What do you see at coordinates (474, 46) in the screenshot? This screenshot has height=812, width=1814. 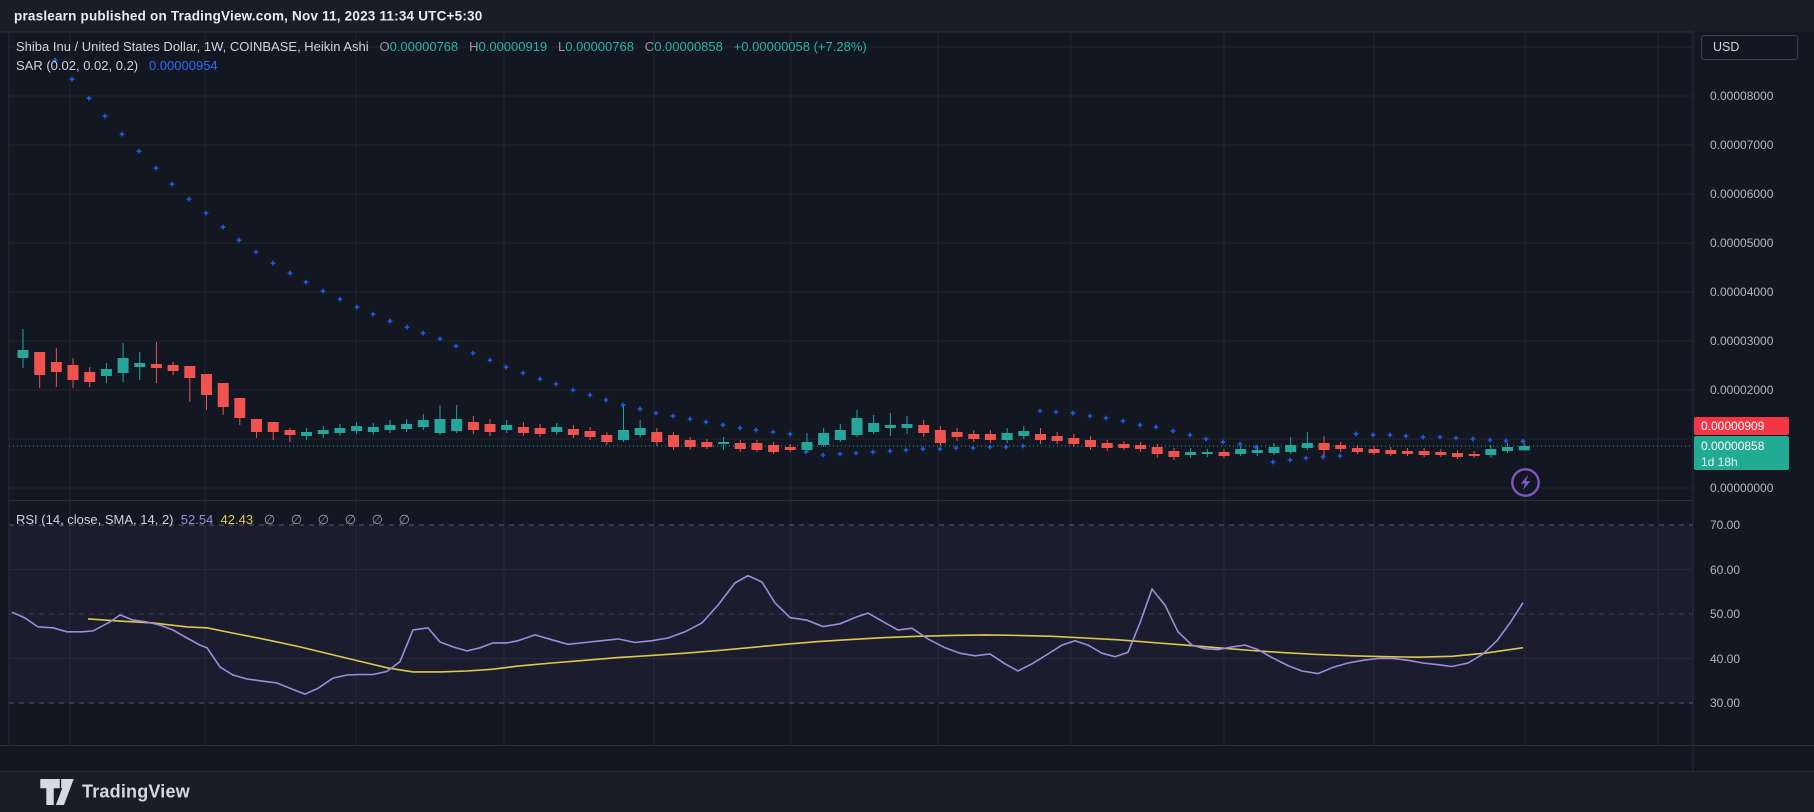 I see `ohlc-high-label: H` at bounding box center [474, 46].